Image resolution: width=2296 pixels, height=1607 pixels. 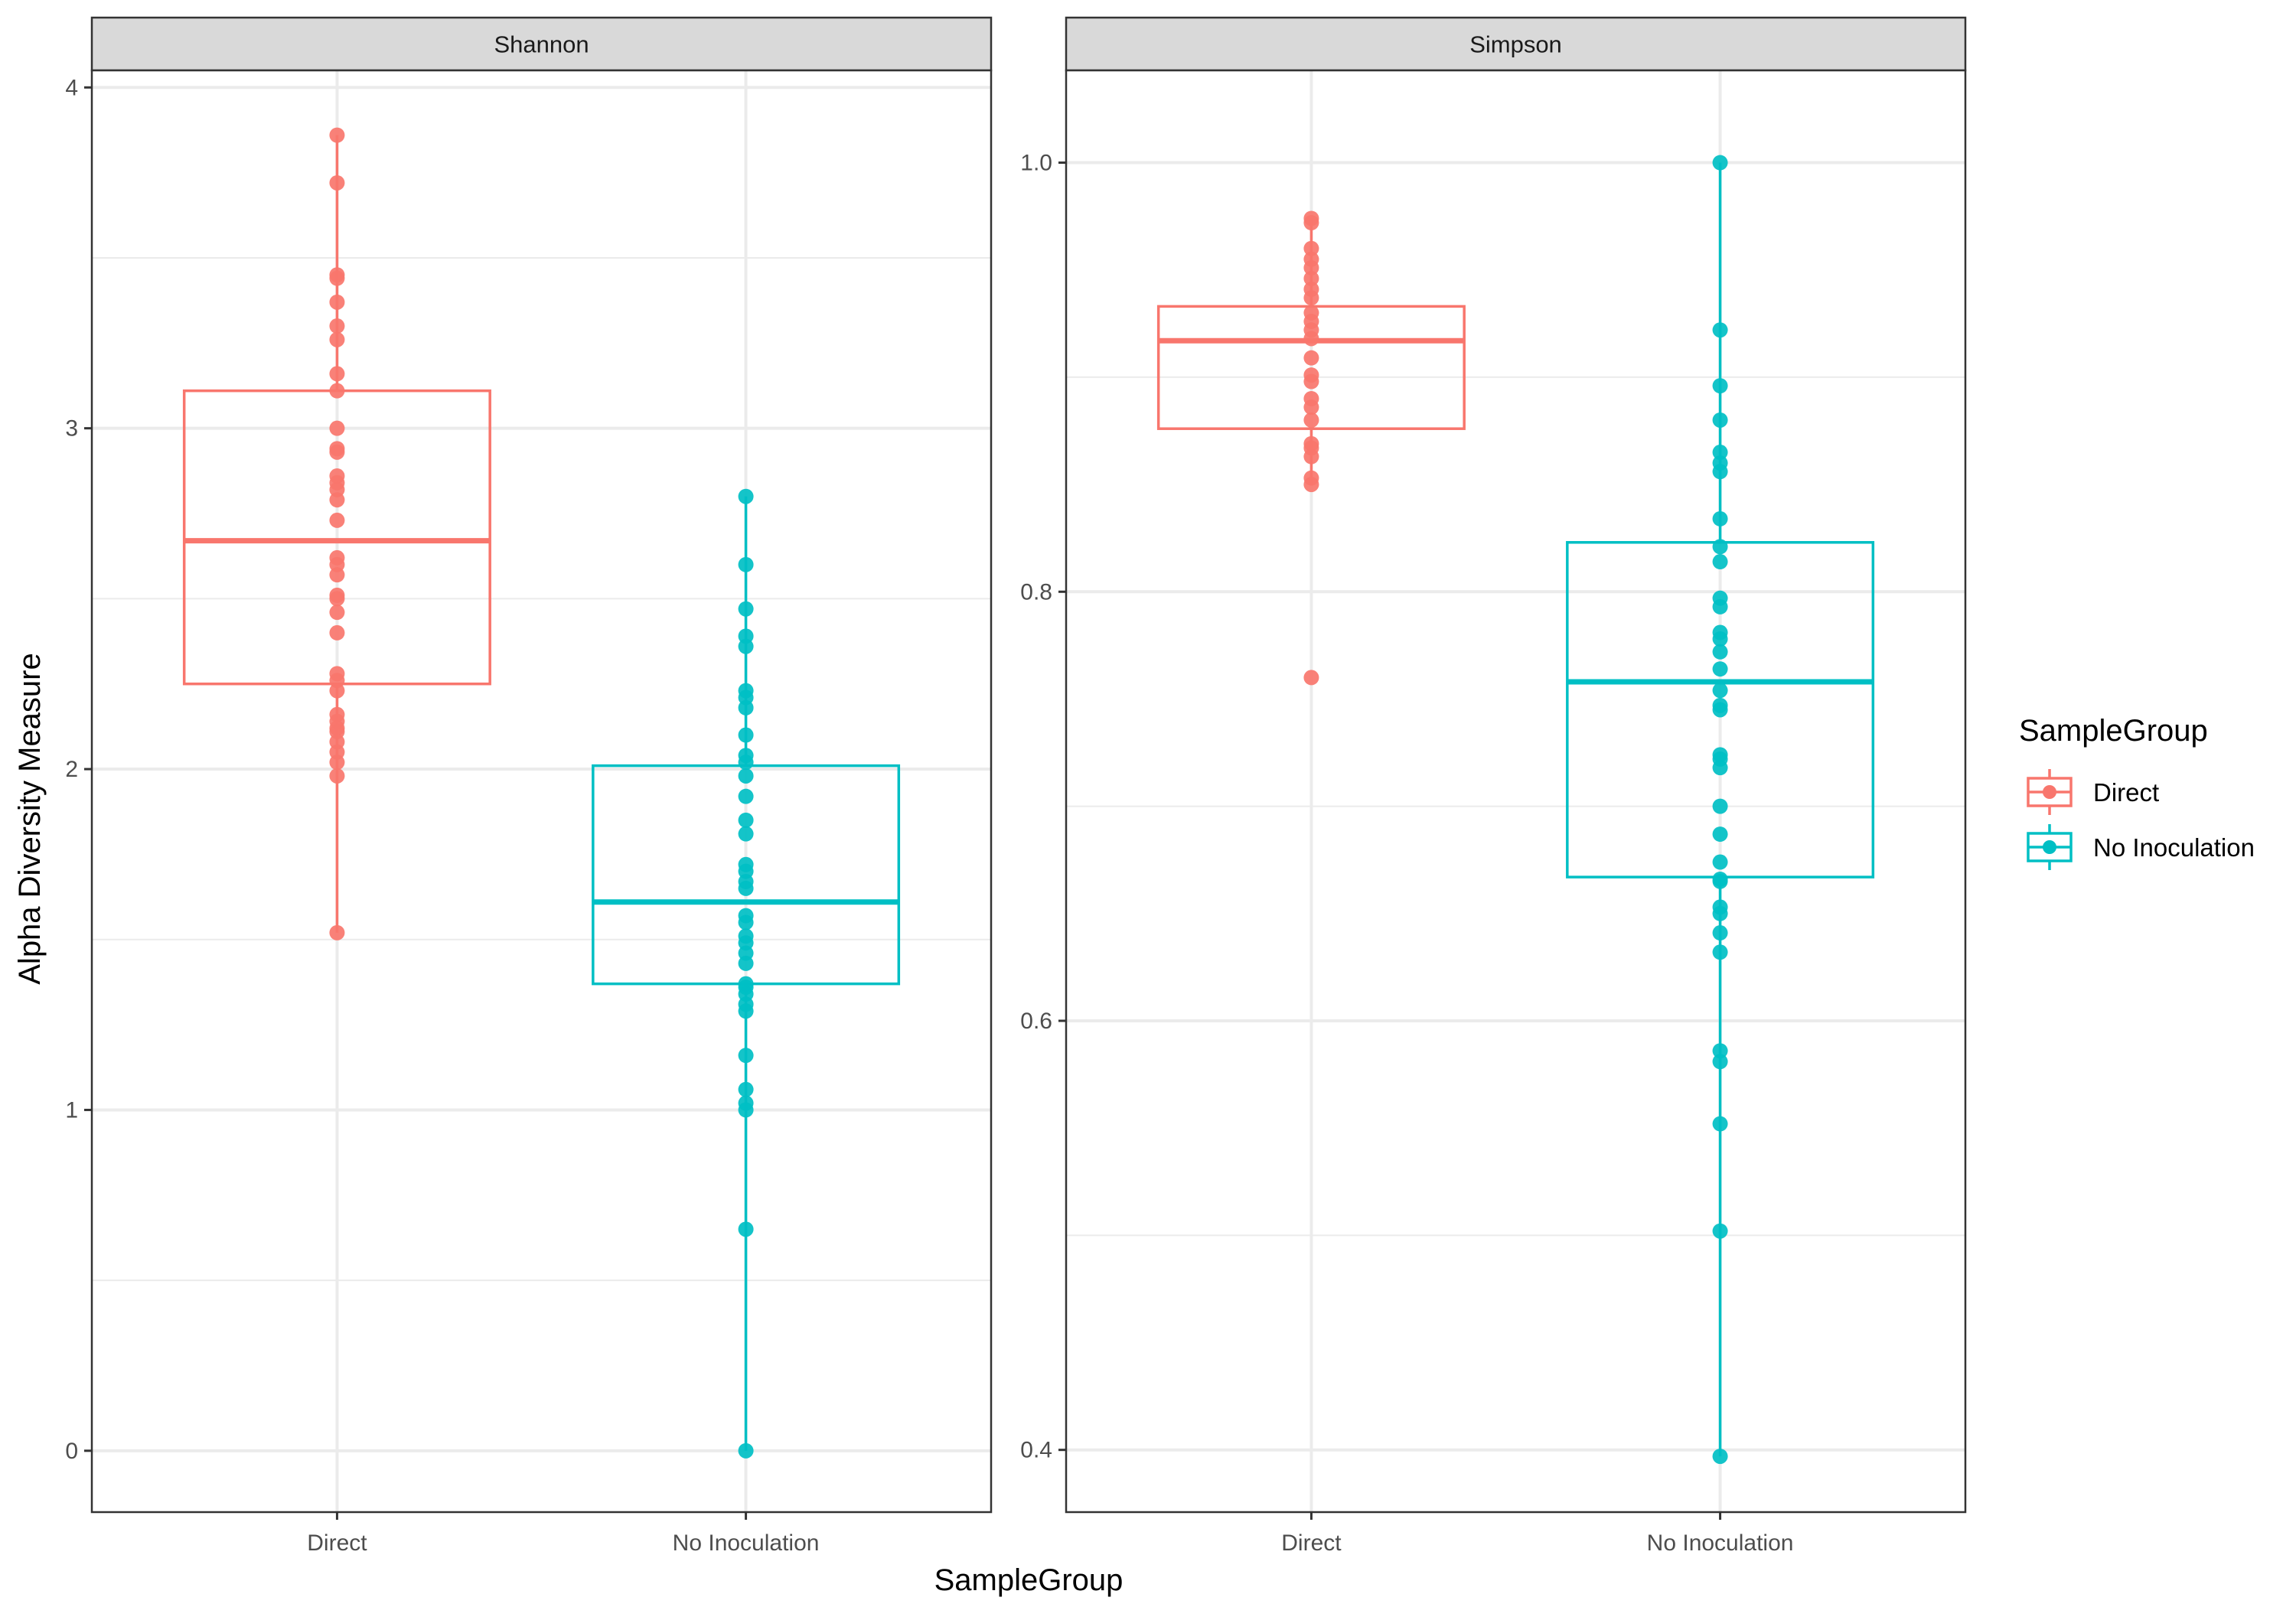 What do you see at coordinates (71, 87) in the screenshot?
I see `y-tick-label: 4` at bounding box center [71, 87].